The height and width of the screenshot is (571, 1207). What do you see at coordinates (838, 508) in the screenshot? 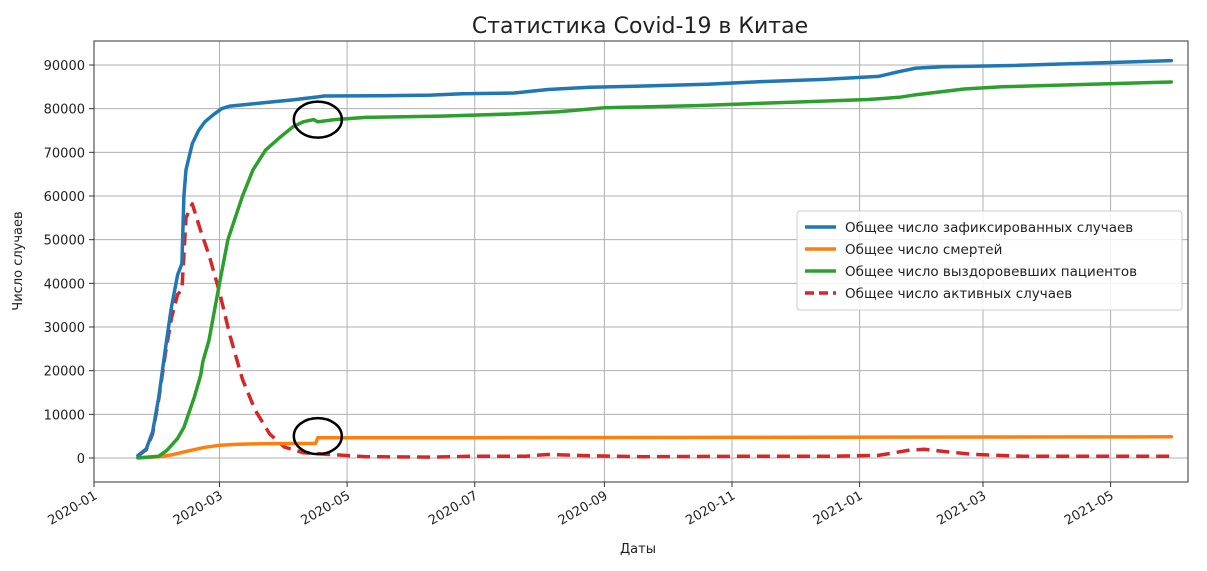
I see `x-tick-label: 2021-01` at bounding box center [838, 508].